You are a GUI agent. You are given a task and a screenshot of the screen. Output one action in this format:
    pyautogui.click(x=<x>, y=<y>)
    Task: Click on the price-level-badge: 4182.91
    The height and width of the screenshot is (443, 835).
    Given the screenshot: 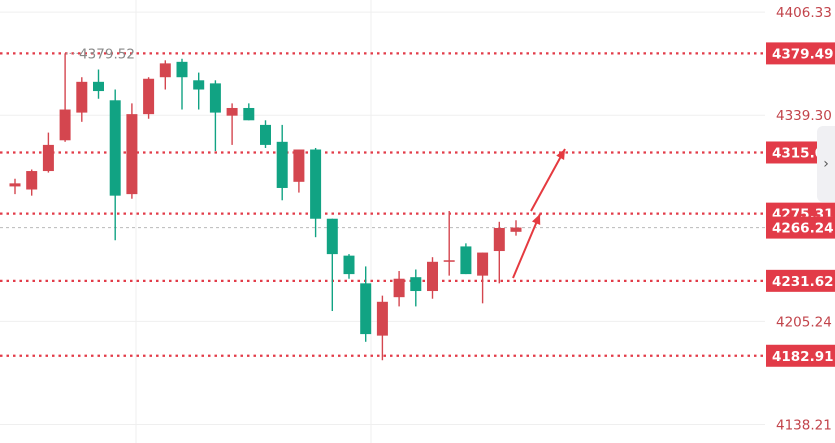 What is the action you would take?
    pyautogui.click(x=803, y=357)
    